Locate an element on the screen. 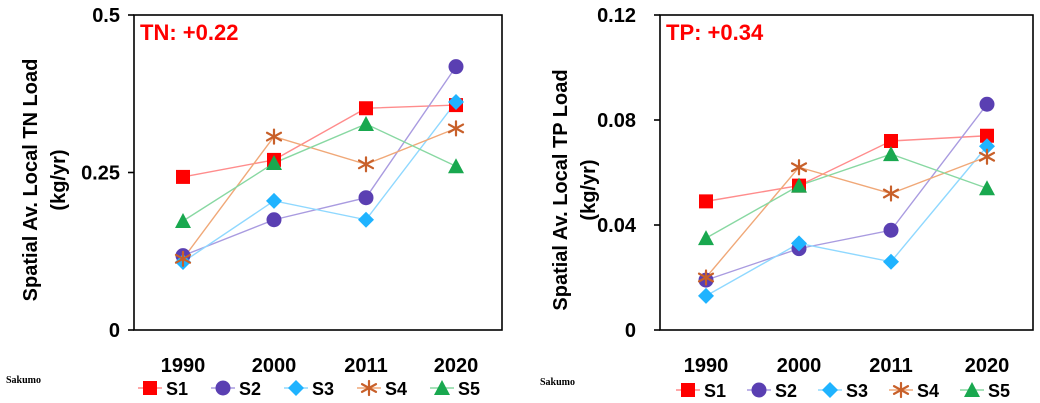  change-annotation: TP: +0.34 is located at coordinates (715, 32).